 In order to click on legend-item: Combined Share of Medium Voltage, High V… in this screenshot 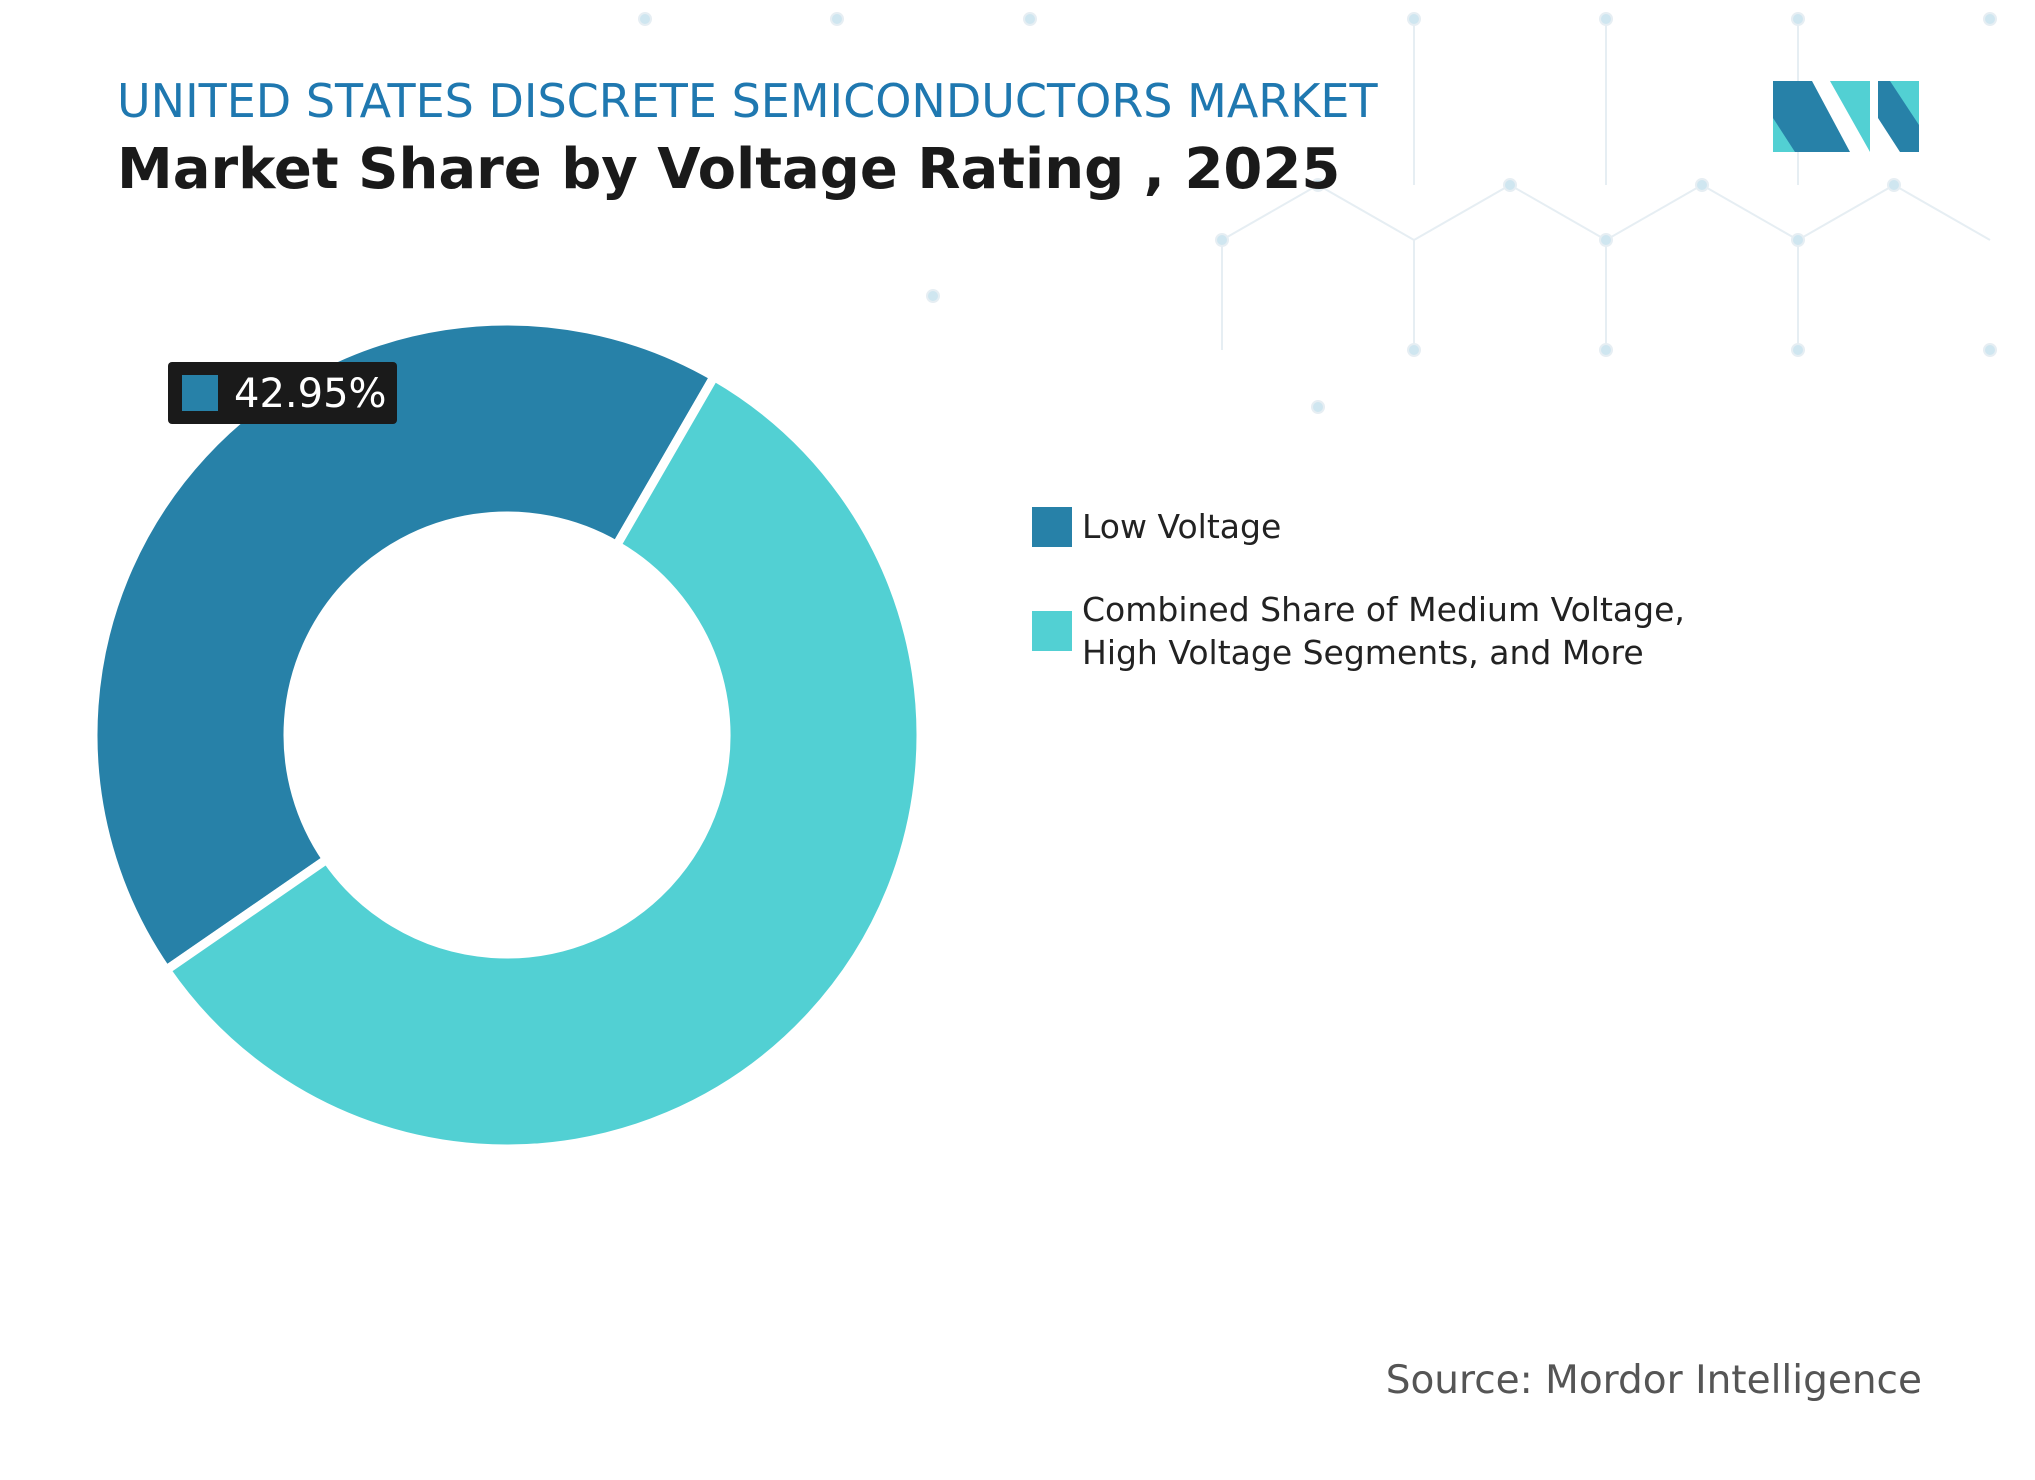, I will do `click(1367, 631)`.